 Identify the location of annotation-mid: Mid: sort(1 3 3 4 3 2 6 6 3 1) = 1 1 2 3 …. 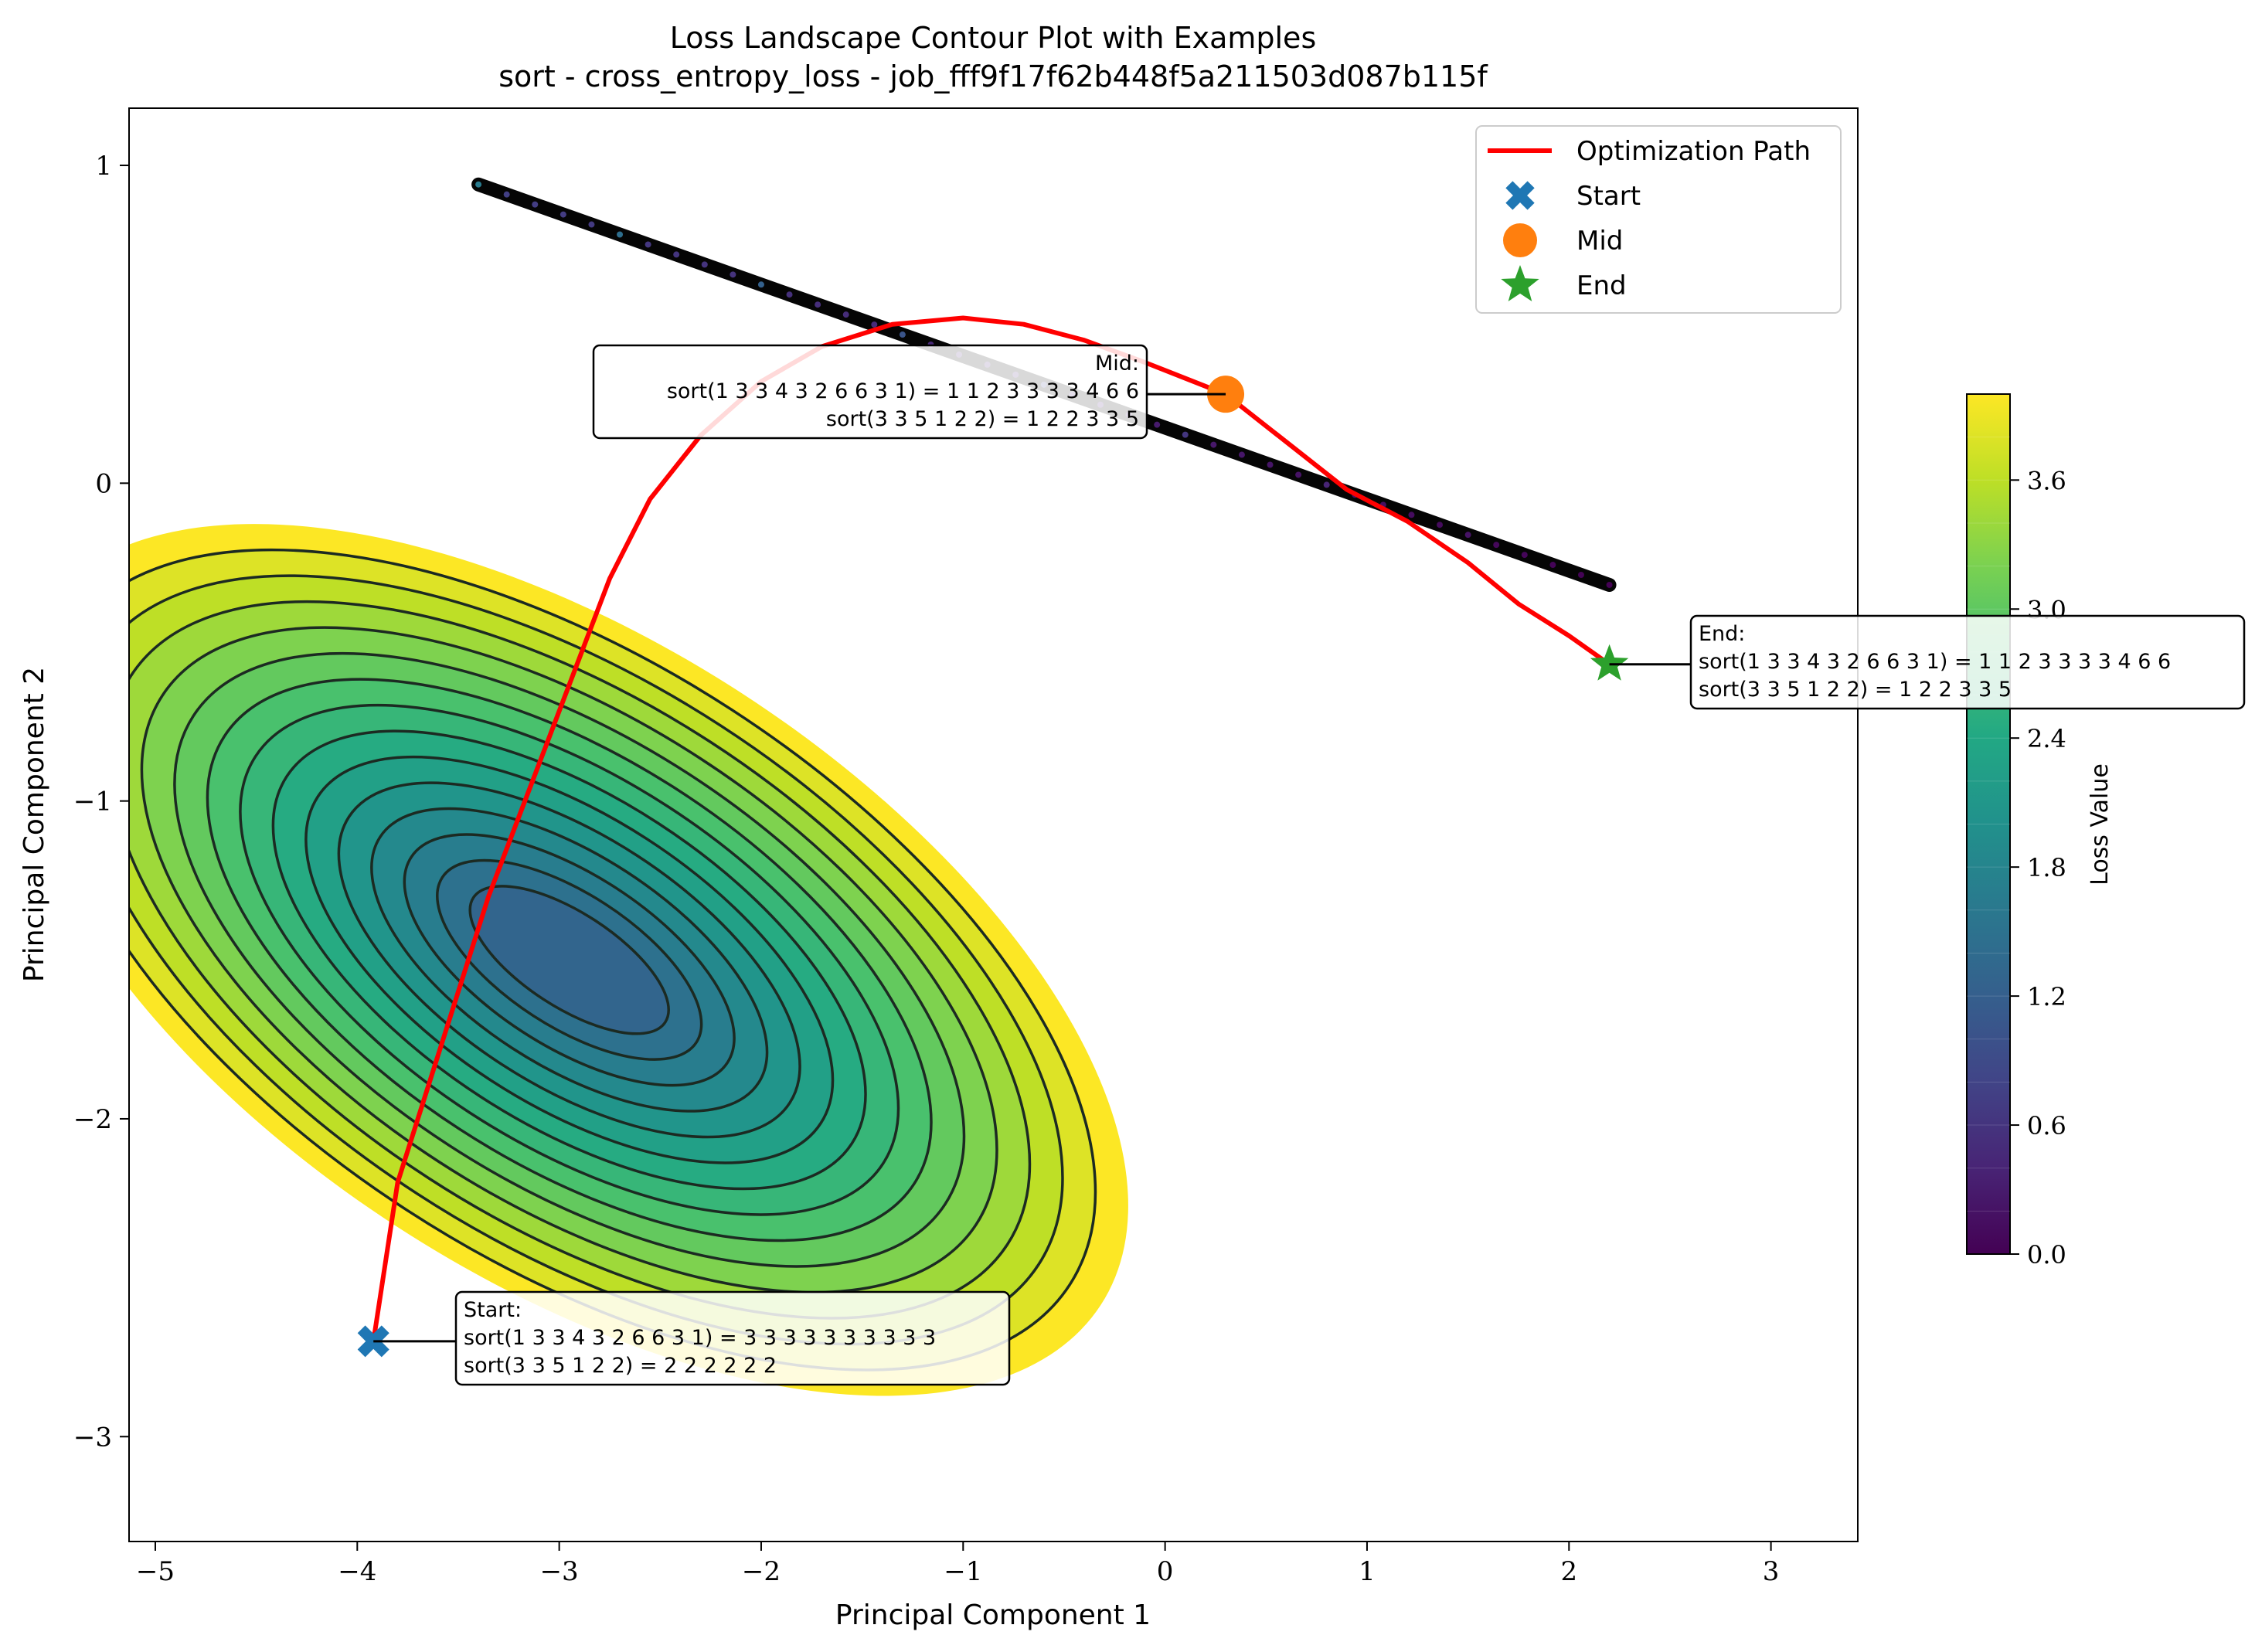
(909, 392).